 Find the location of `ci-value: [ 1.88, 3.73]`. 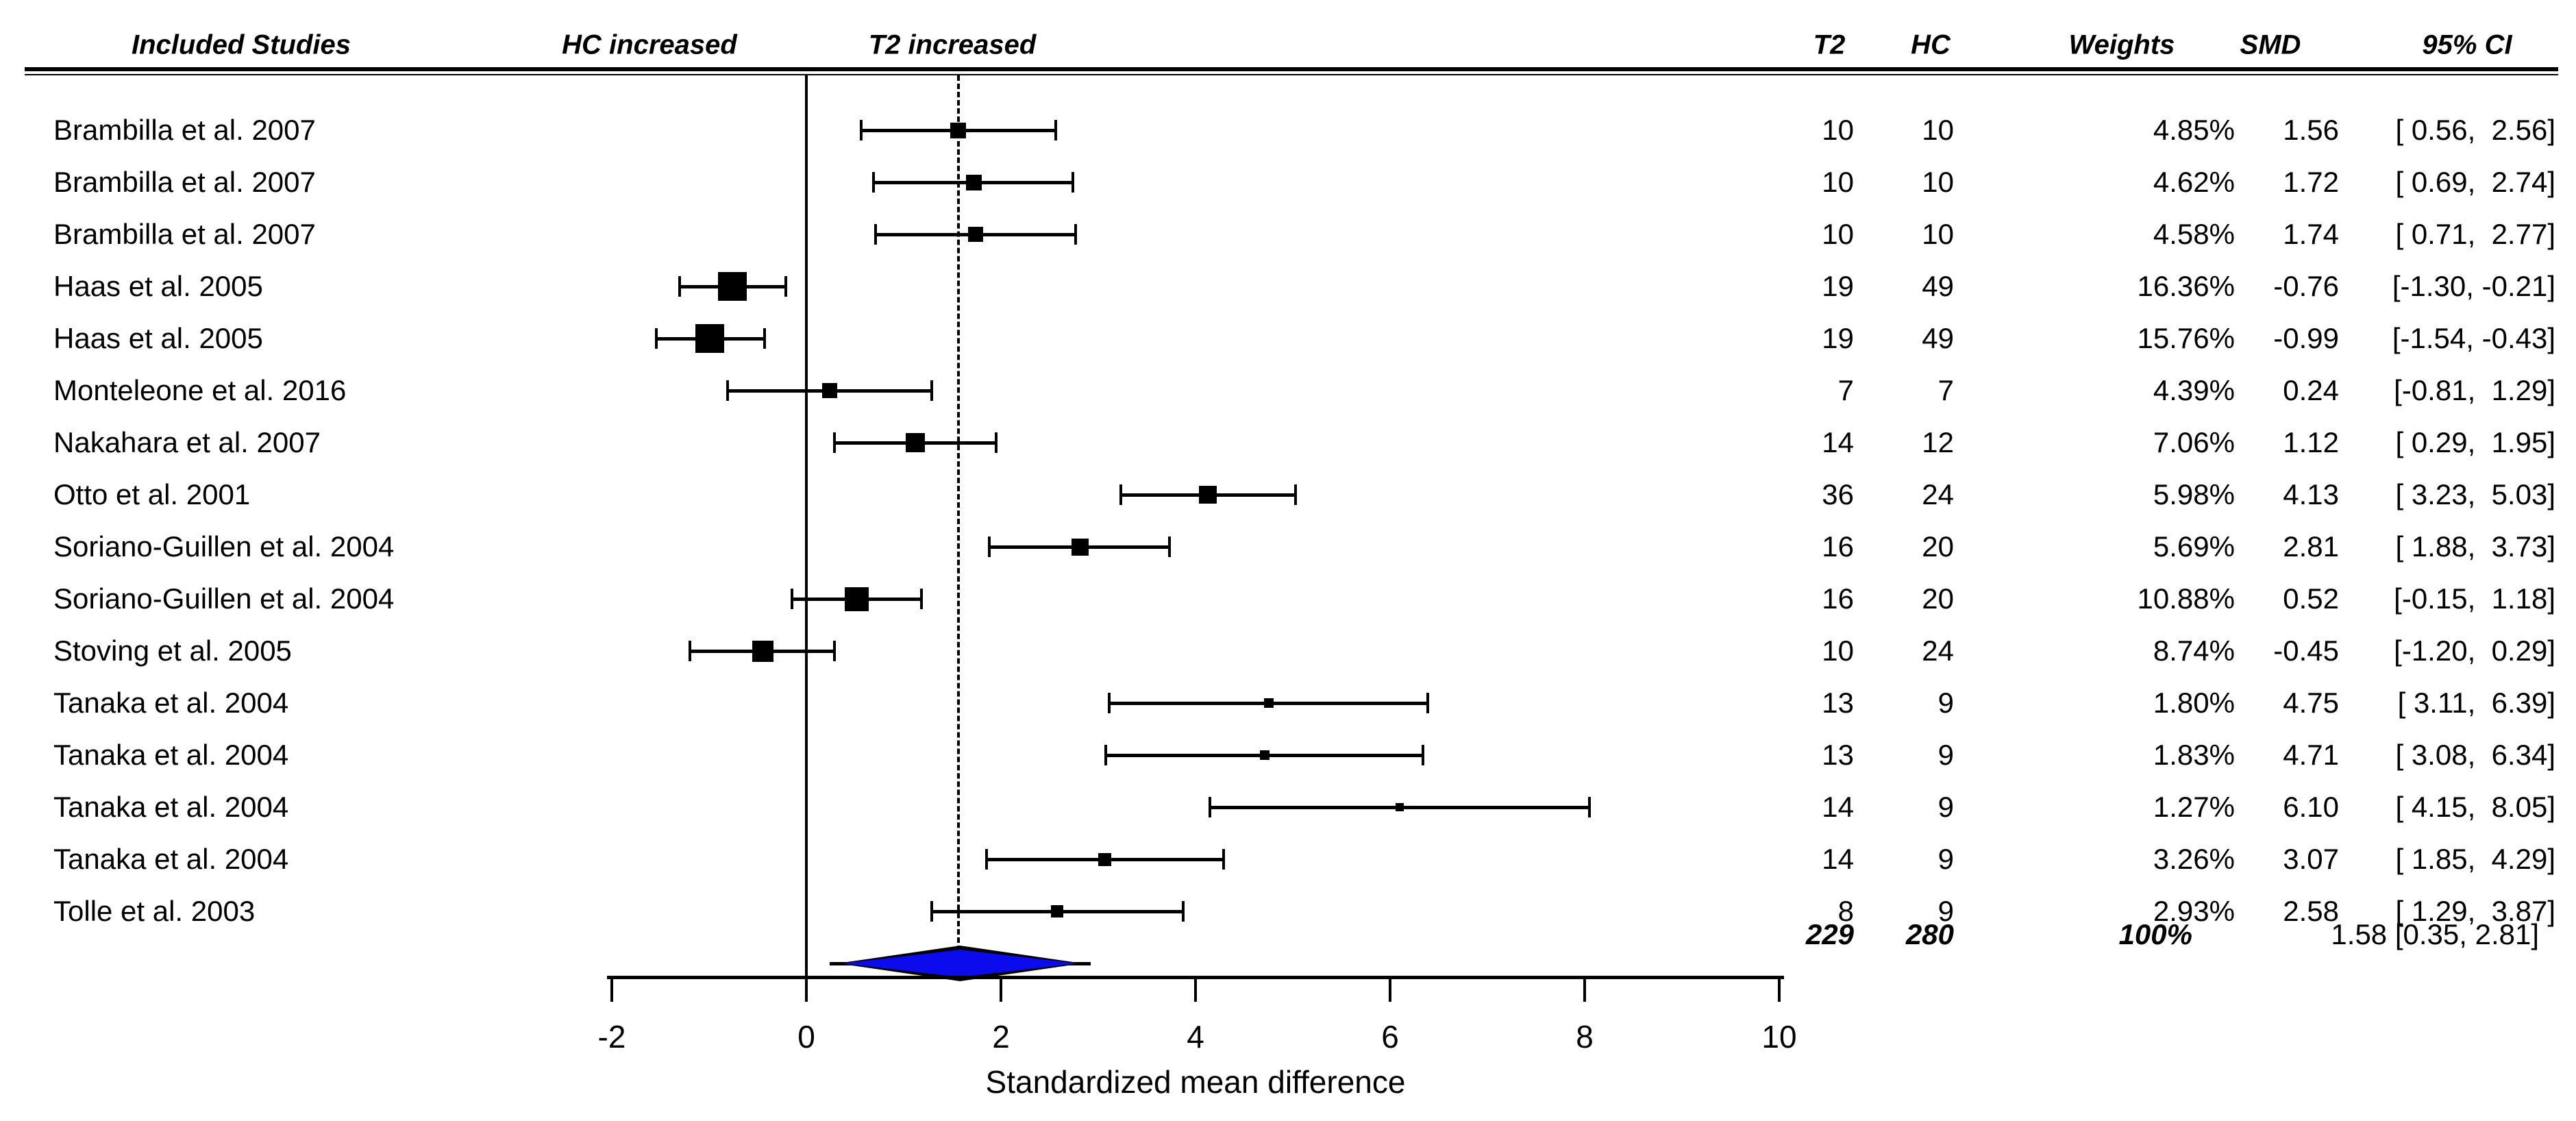

ci-value: [ 1.88, 3.73] is located at coordinates (2475, 546).